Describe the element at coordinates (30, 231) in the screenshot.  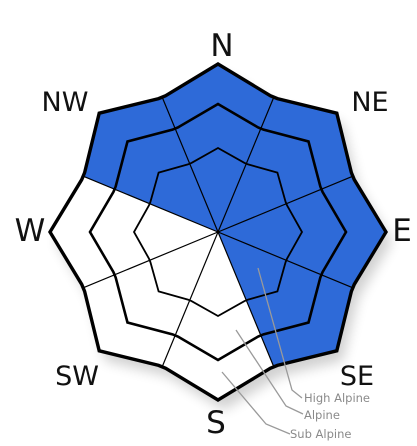
I see `direction-label-w: W` at that location.